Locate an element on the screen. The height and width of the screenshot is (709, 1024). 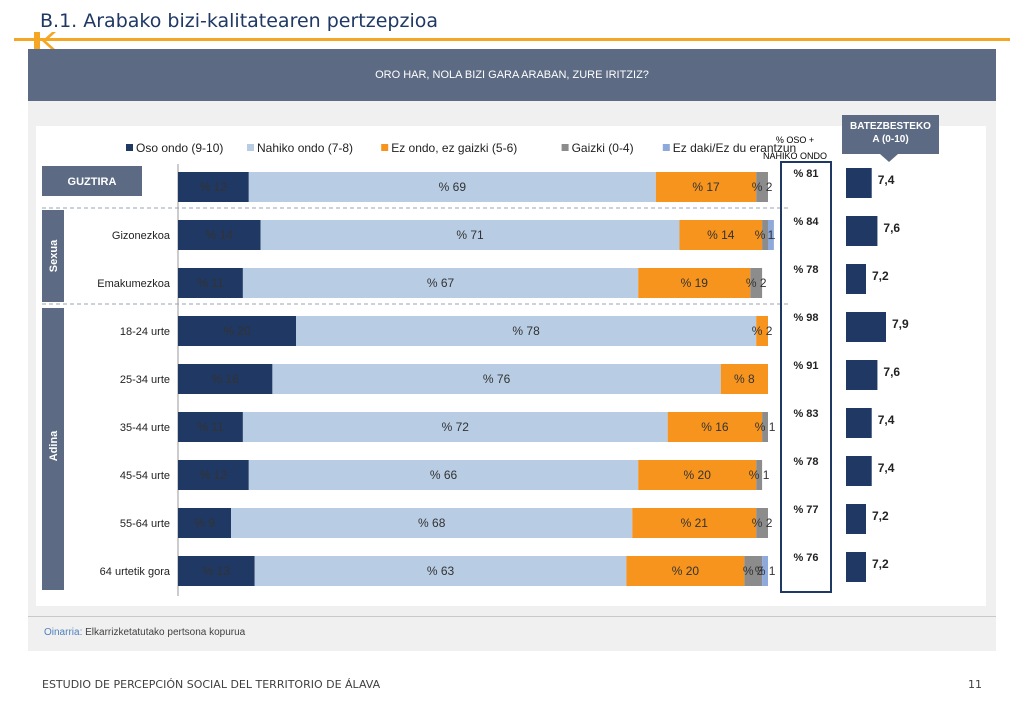
oso-nahiko-header-line1: % OSO + is located at coordinates (795, 140).